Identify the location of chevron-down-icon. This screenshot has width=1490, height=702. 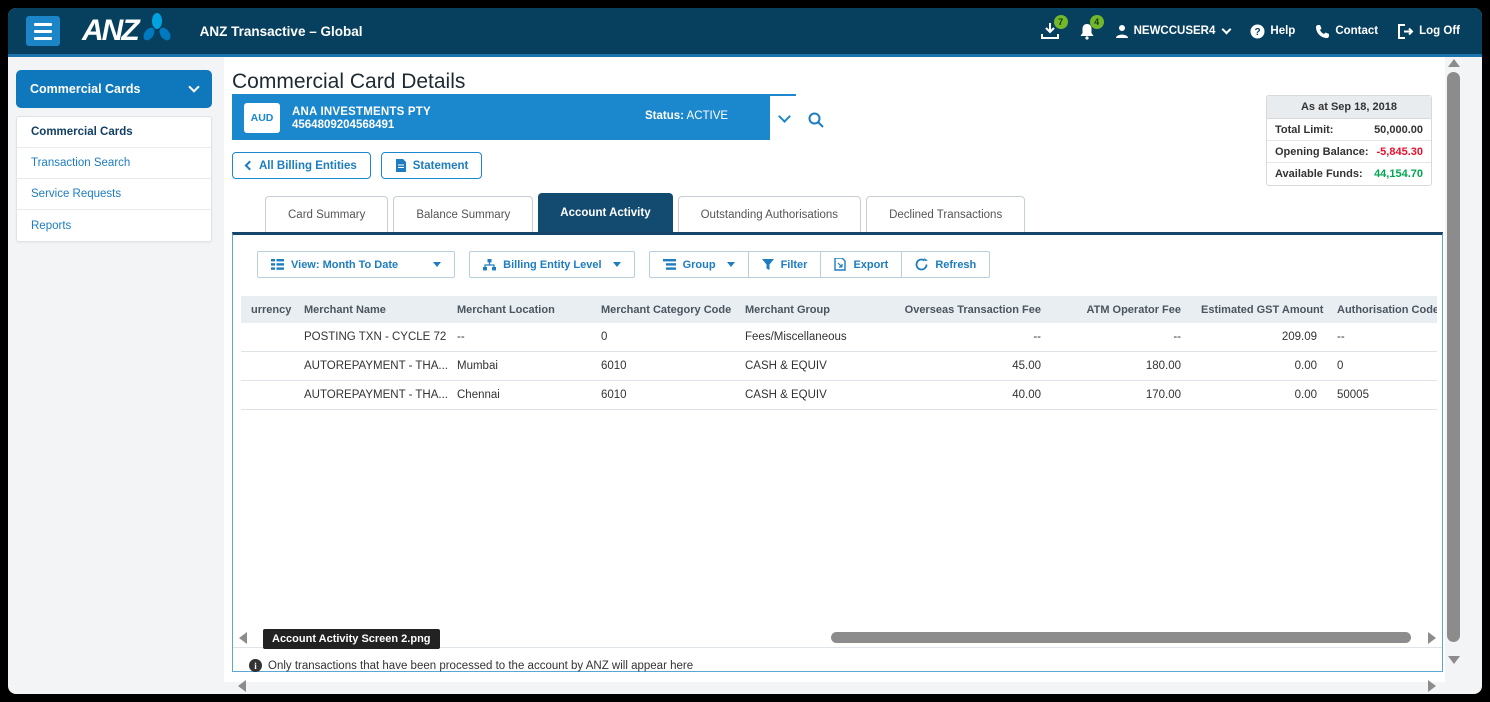
(194, 87).